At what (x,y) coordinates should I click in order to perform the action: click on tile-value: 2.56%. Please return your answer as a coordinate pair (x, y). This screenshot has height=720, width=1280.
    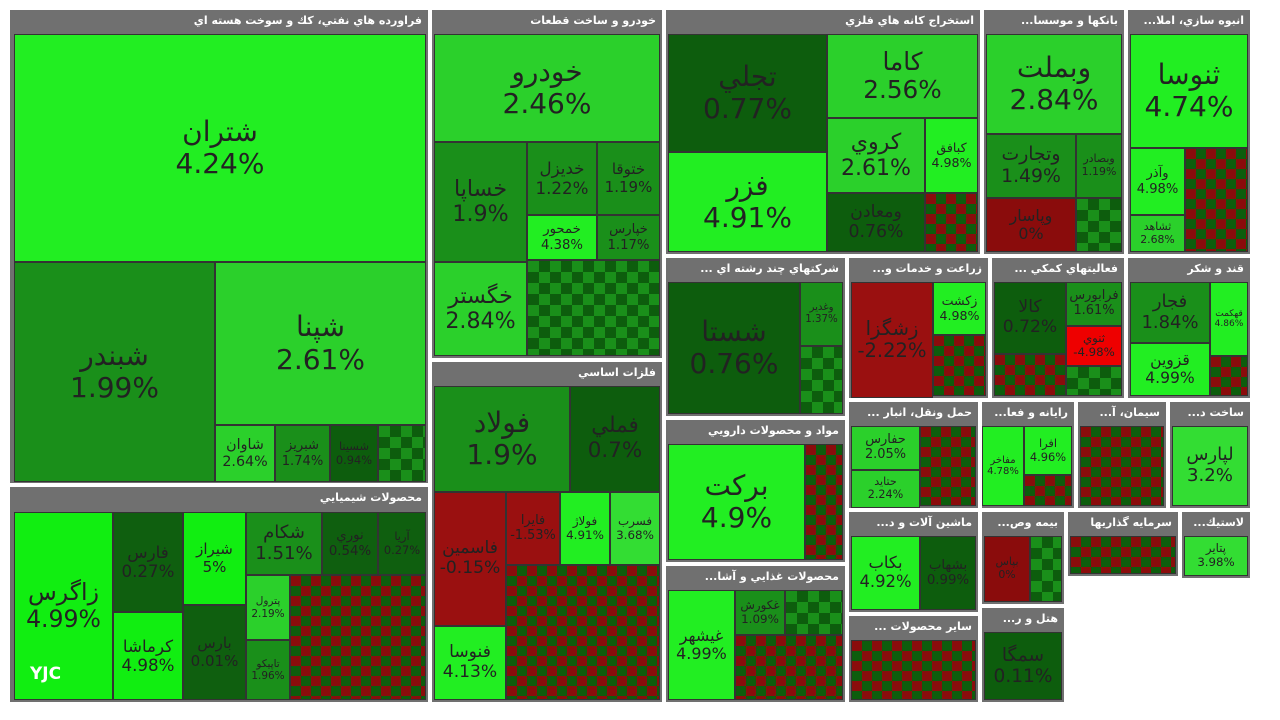
    Looking at the image, I should click on (902, 89).